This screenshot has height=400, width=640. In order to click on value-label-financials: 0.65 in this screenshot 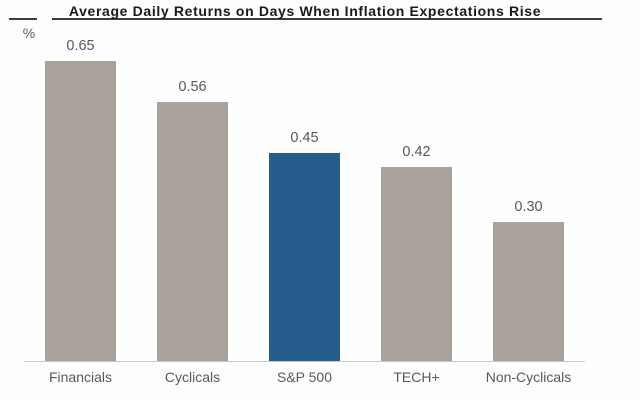, I will do `click(80, 45)`.